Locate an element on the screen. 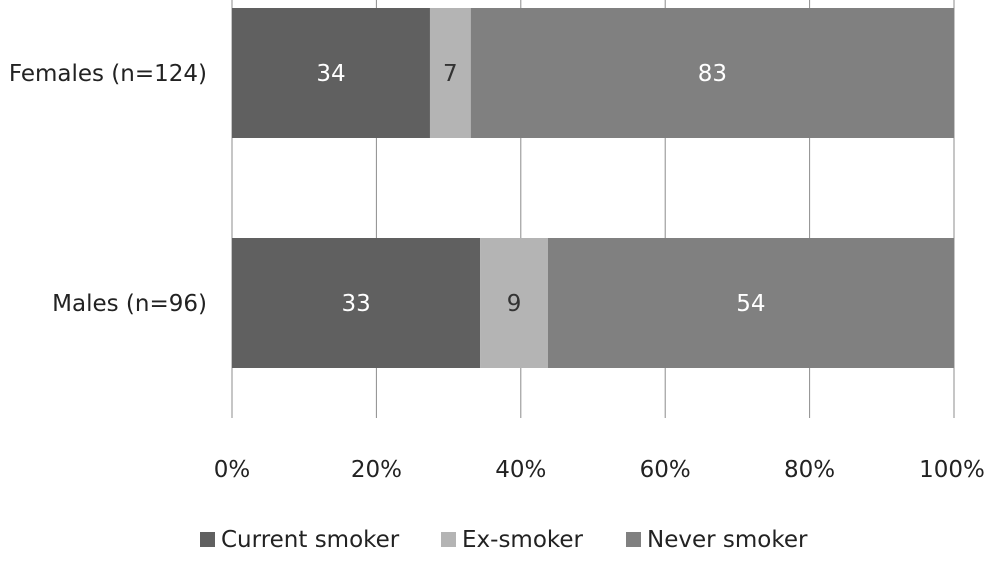 This screenshot has width=991, height=561. legend: Current smoker Ex-smoker Never smoker is located at coordinates (504, 540).